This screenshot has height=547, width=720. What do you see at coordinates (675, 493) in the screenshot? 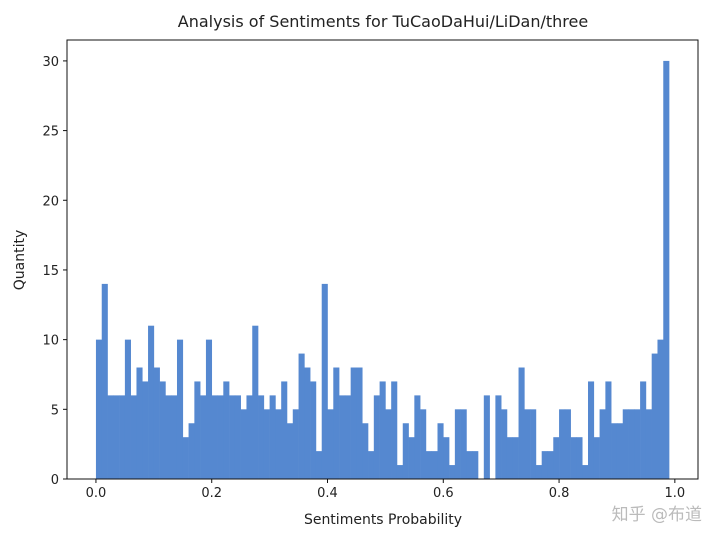
I see `x-tick-label: 1.0` at bounding box center [675, 493].